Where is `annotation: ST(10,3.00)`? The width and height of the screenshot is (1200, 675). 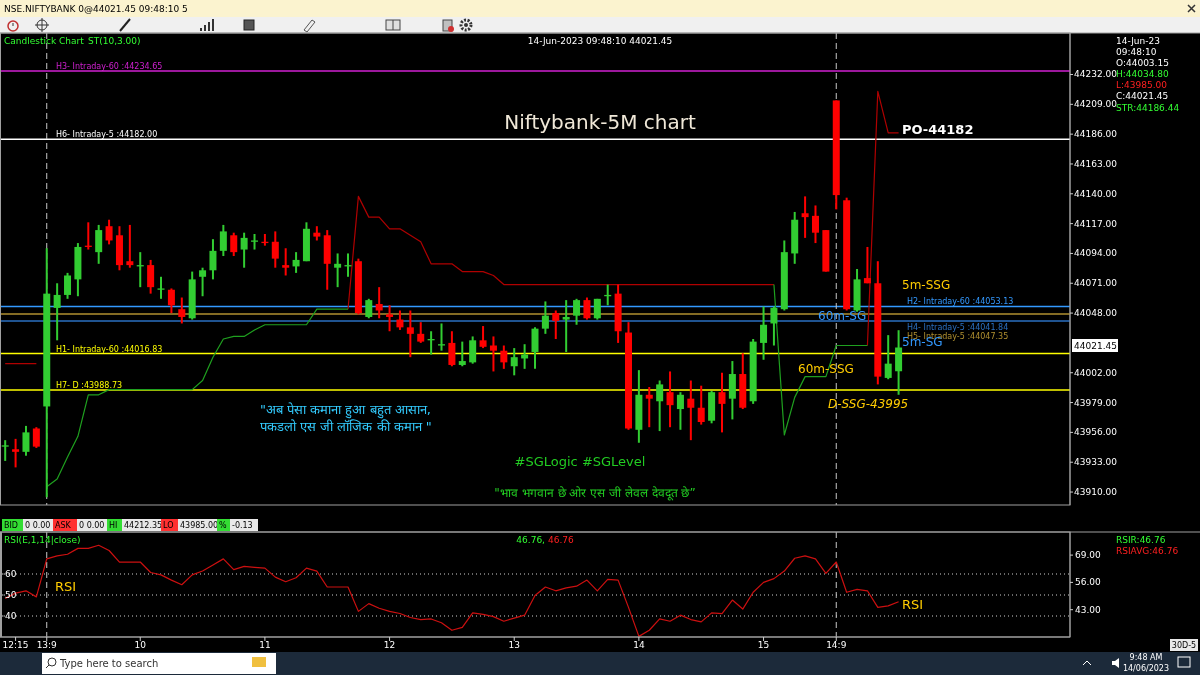 annotation: ST(10,3.00) is located at coordinates (114, 41).